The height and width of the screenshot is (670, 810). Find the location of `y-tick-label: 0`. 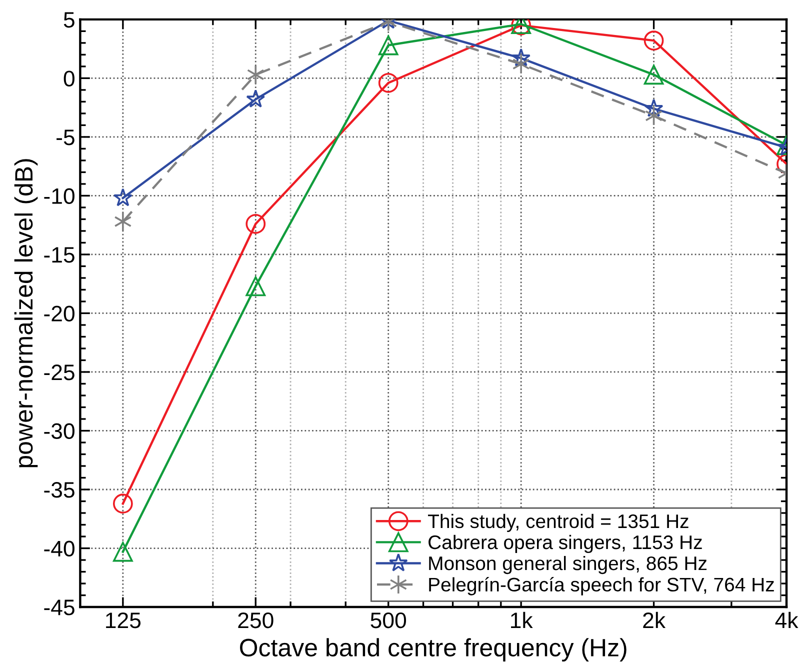

y-tick-label: 0 is located at coordinates (69, 78).